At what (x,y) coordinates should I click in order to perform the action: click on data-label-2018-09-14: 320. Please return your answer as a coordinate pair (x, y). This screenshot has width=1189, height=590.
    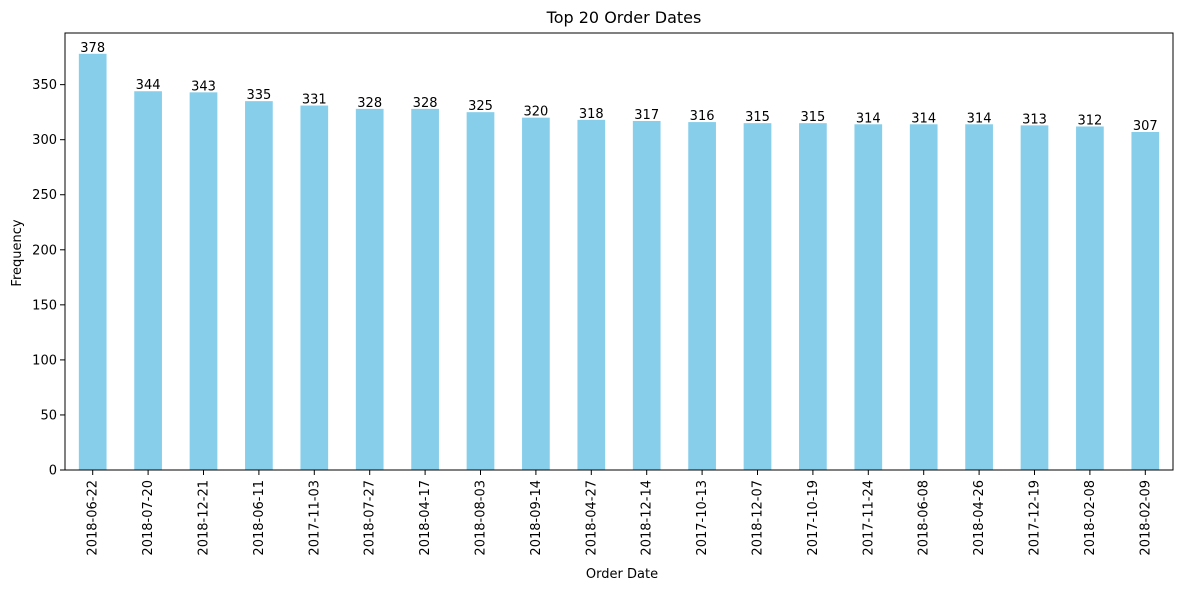
    Looking at the image, I should click on (535, 112).